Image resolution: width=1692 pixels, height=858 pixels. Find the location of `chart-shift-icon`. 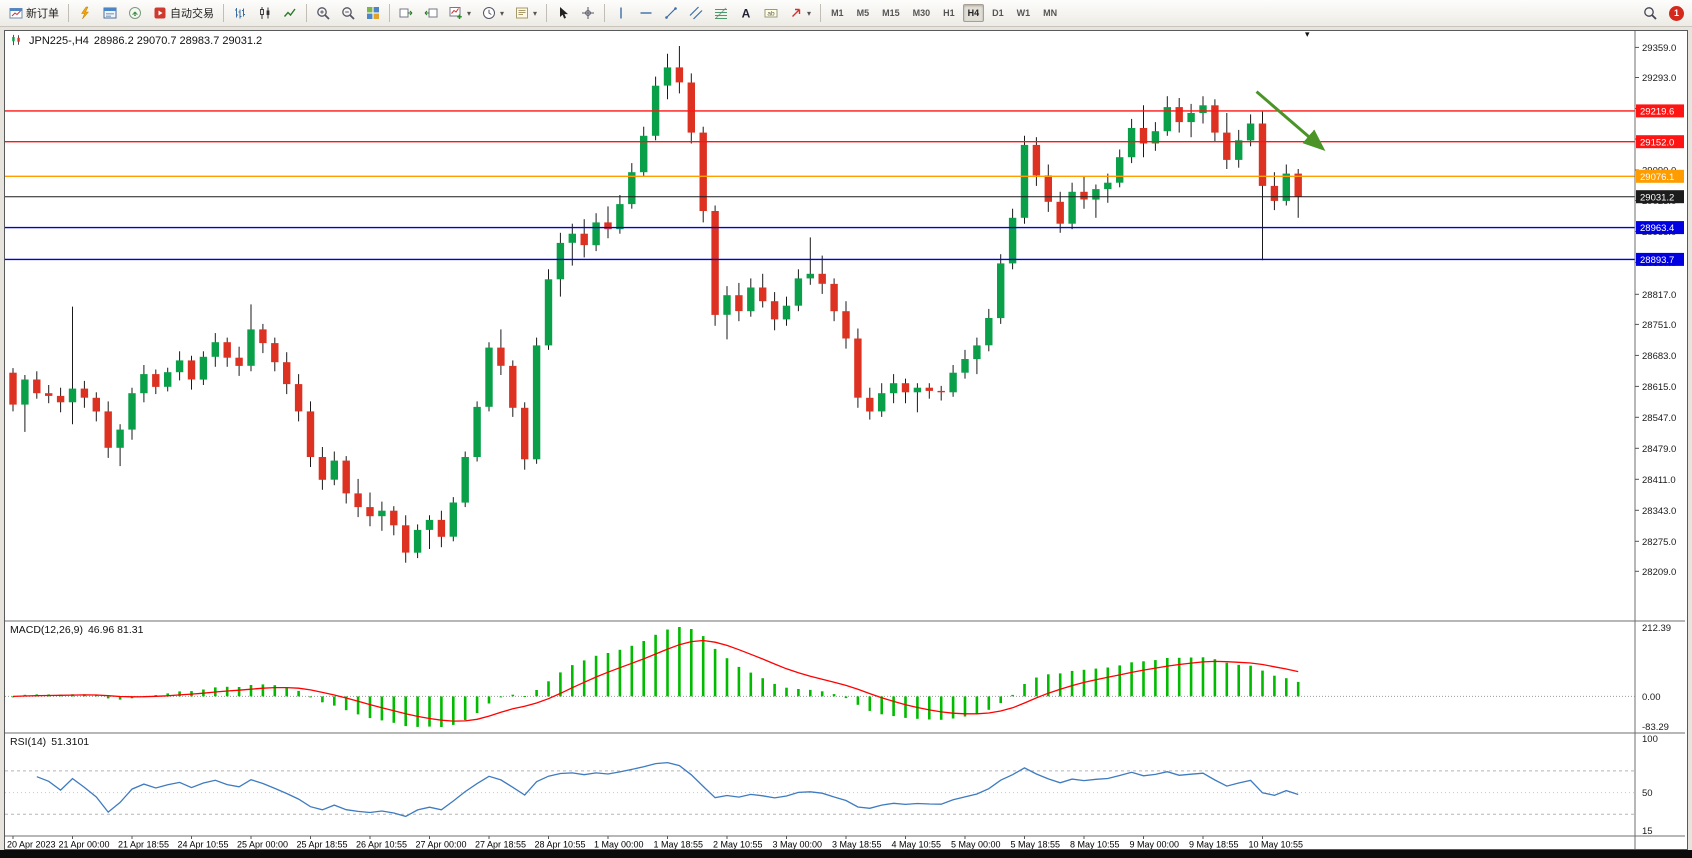

chart-shift-icon is located at coordinates (431, 13).